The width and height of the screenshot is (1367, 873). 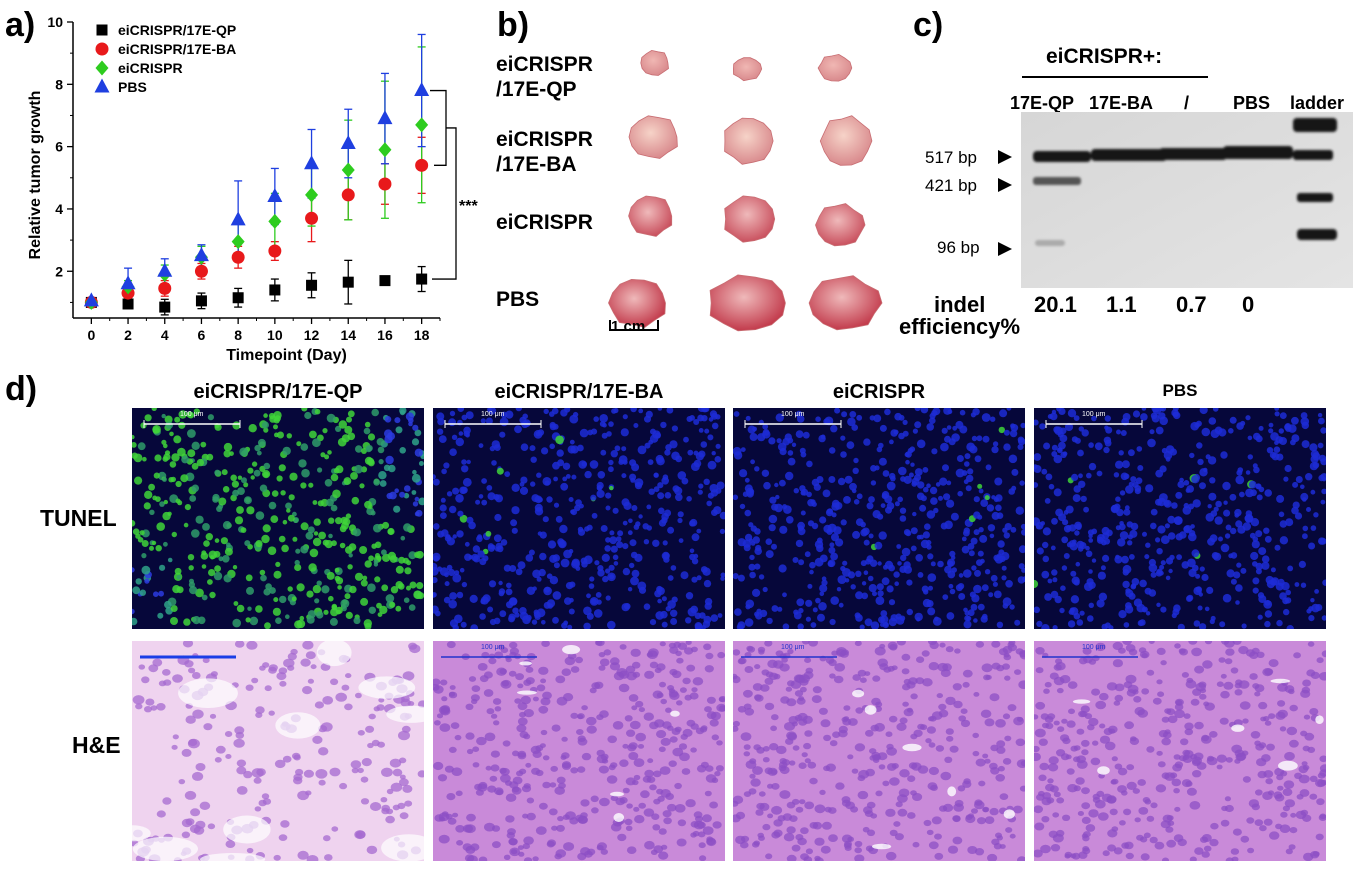 What do you see at coordinates (59, 209) in the screenshot?
I see `y-tick-label: 4` at bounding box center [59, 209].